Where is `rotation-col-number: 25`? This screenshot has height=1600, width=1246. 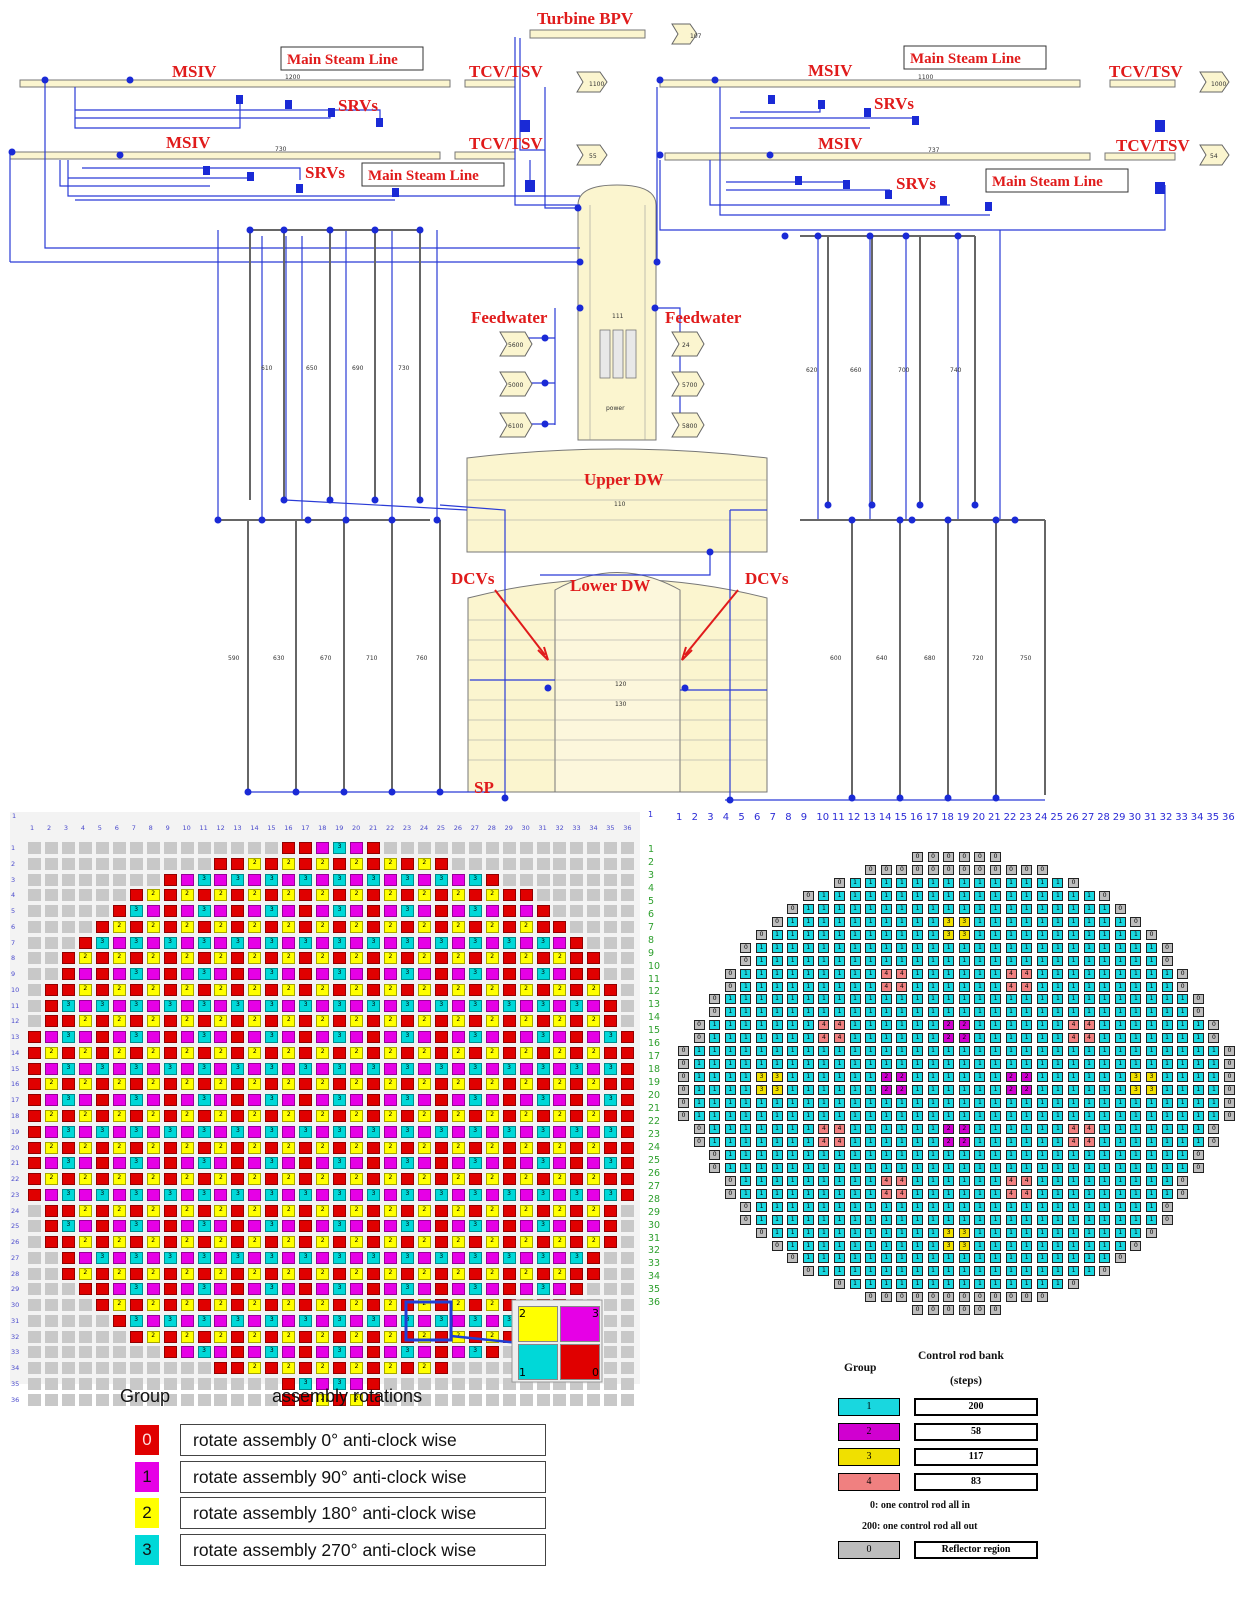 rotation-col-number: 25 is located at coordinates (441, 828).